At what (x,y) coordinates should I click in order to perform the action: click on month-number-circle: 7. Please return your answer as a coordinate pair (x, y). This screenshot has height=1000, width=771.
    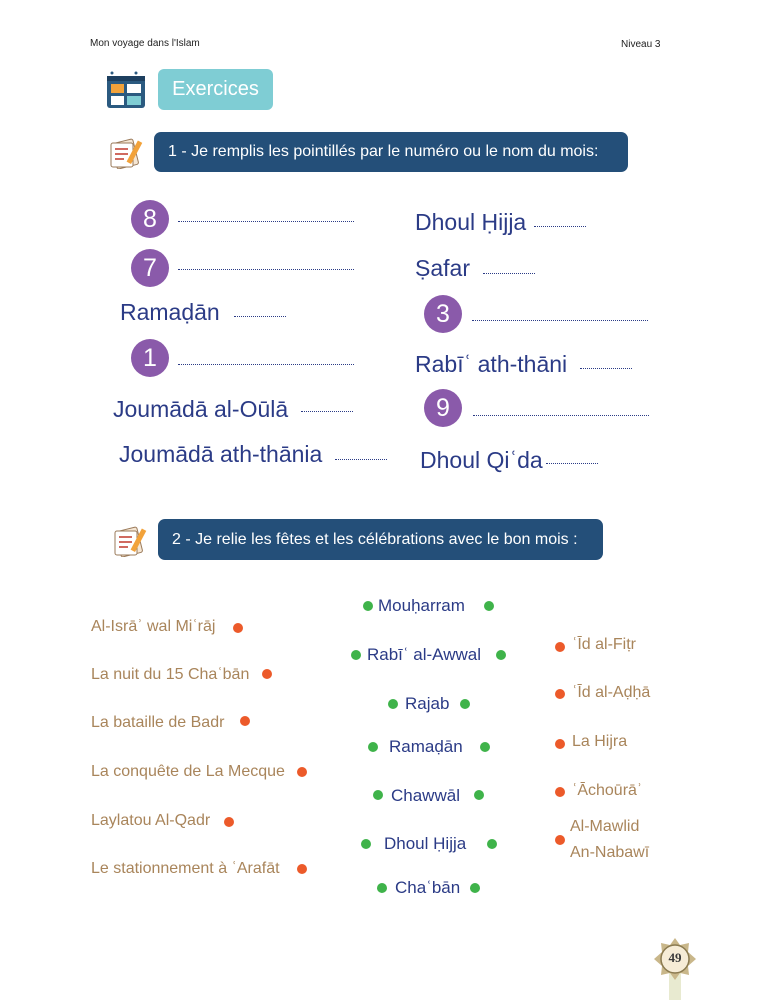
    Looking at the image, I should click on (150, 268).